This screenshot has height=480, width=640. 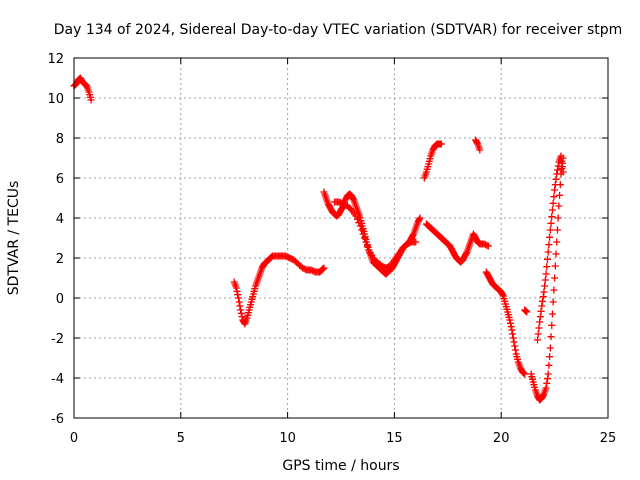 I want to click on x-tick-label: 20, so click(x=501, y=438).